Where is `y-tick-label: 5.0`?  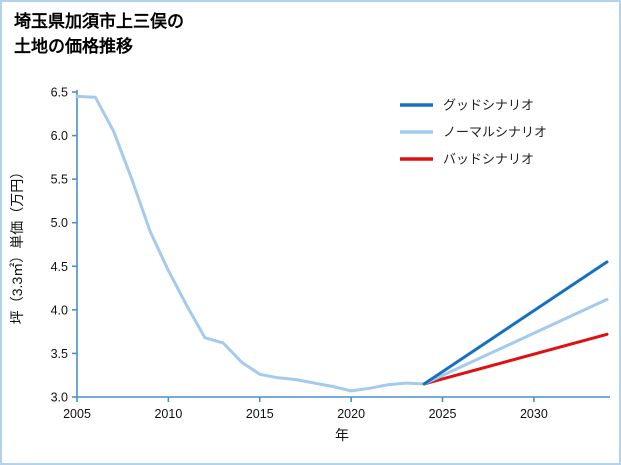
y-tick-label: 5.0 is located at coordinates (59, 223).